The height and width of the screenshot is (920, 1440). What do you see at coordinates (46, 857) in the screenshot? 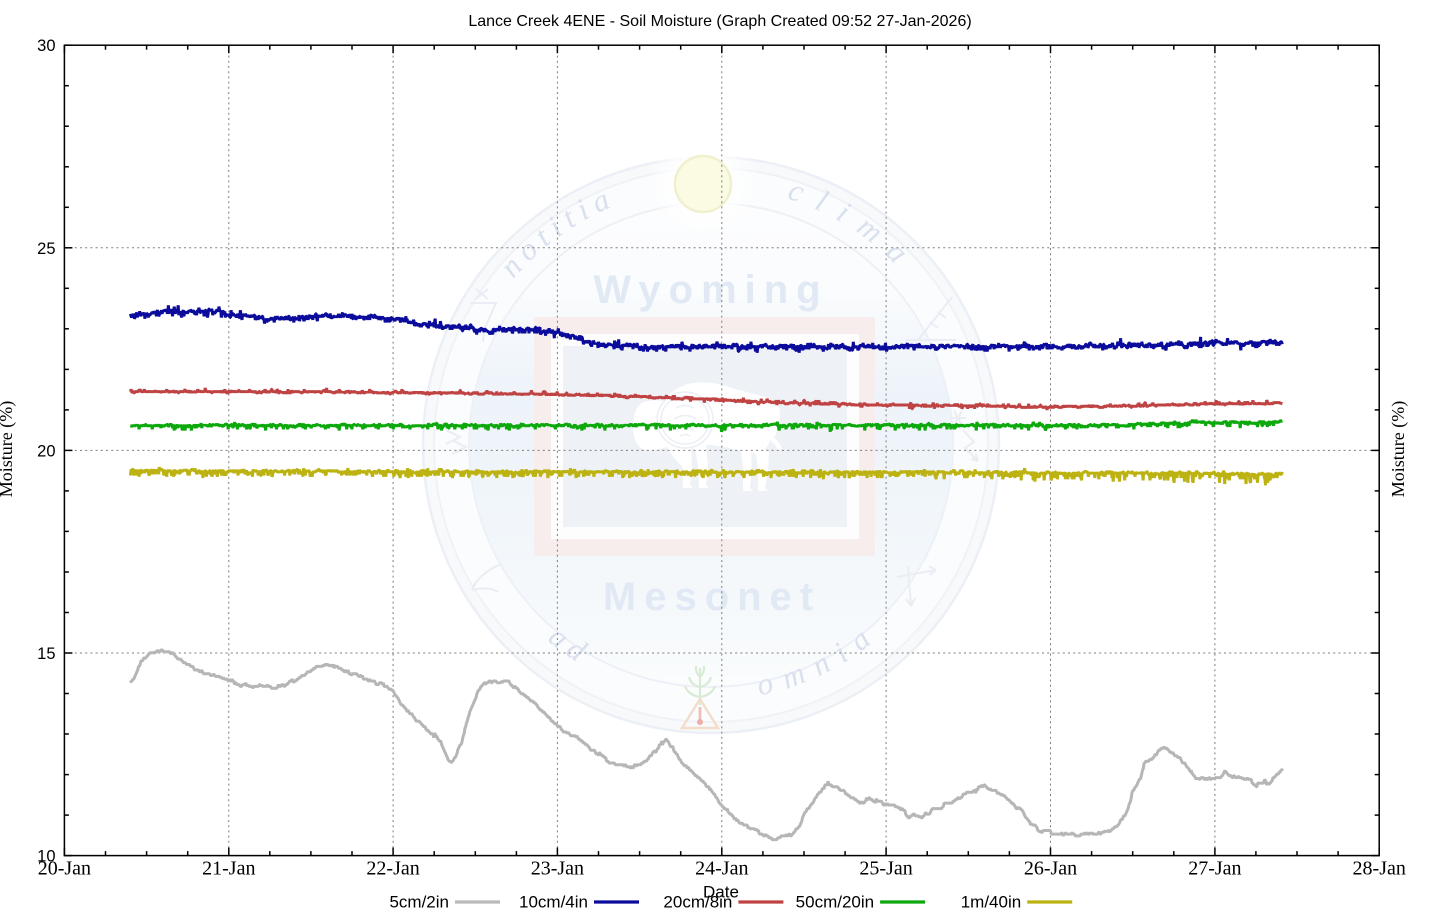
I see `svg-text: 10` at bounding box center [46, 857].